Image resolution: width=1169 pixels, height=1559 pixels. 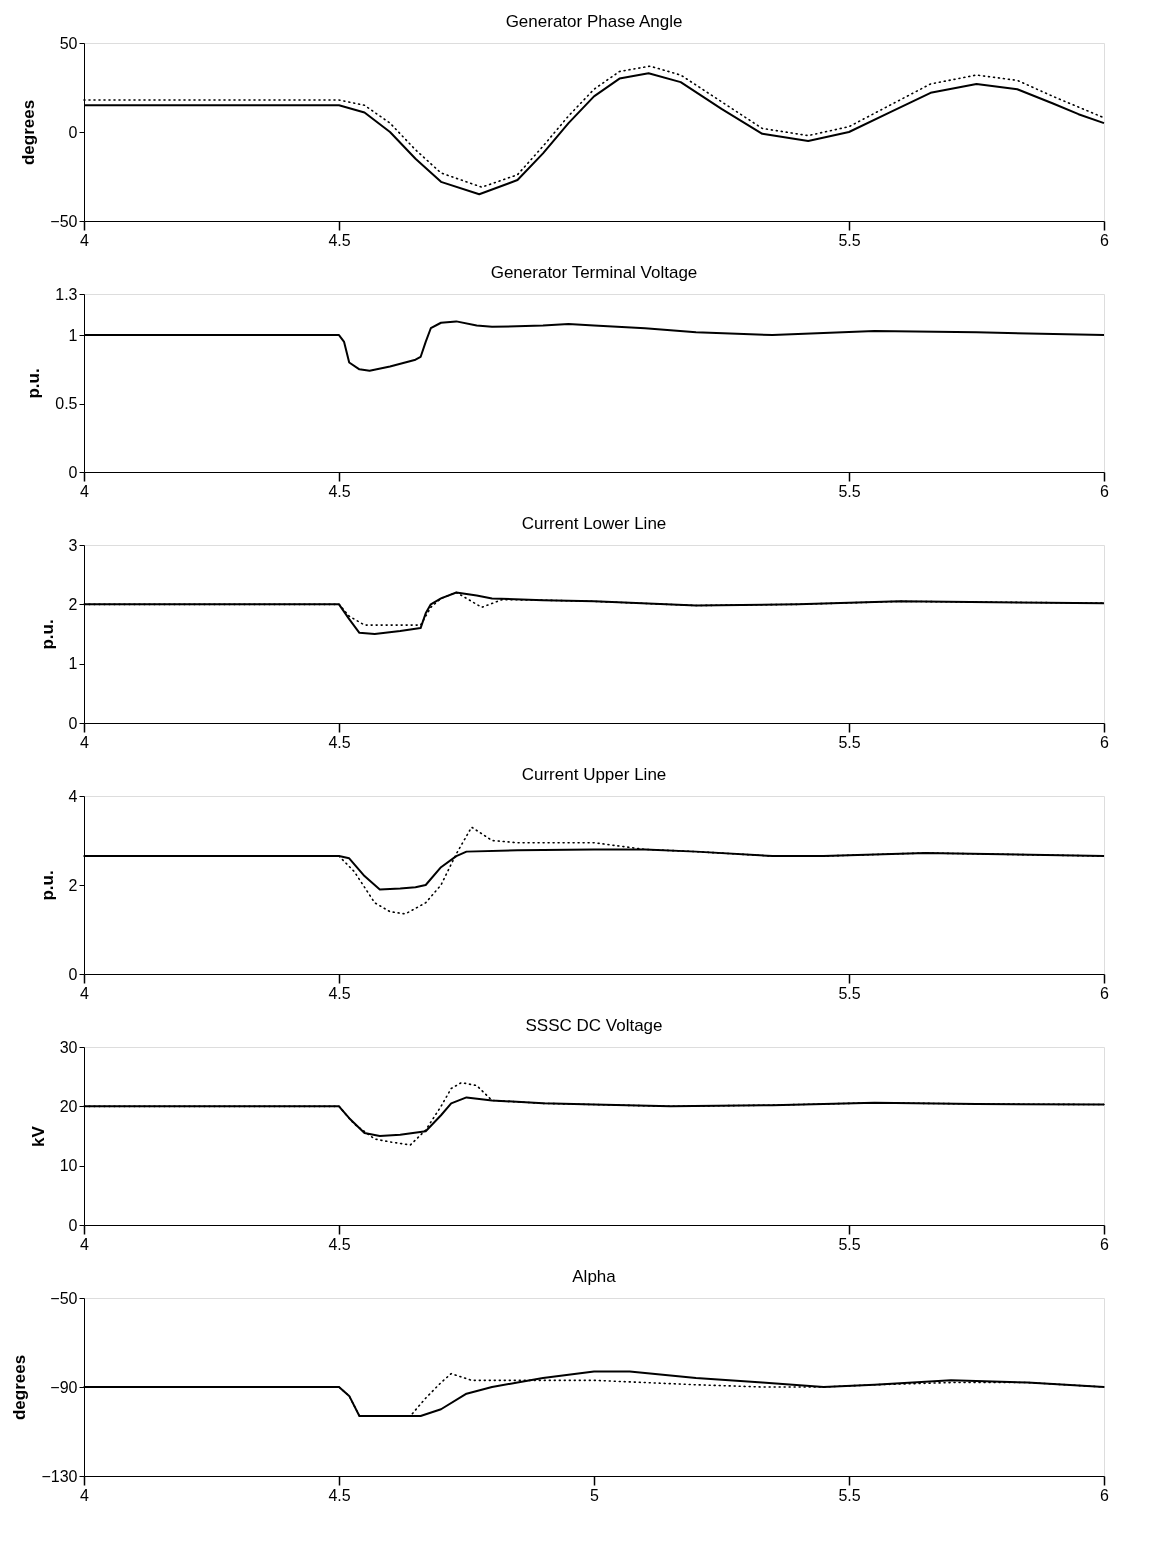 I want to click on y-tick-label: 20, so click(x=68, y=1106).